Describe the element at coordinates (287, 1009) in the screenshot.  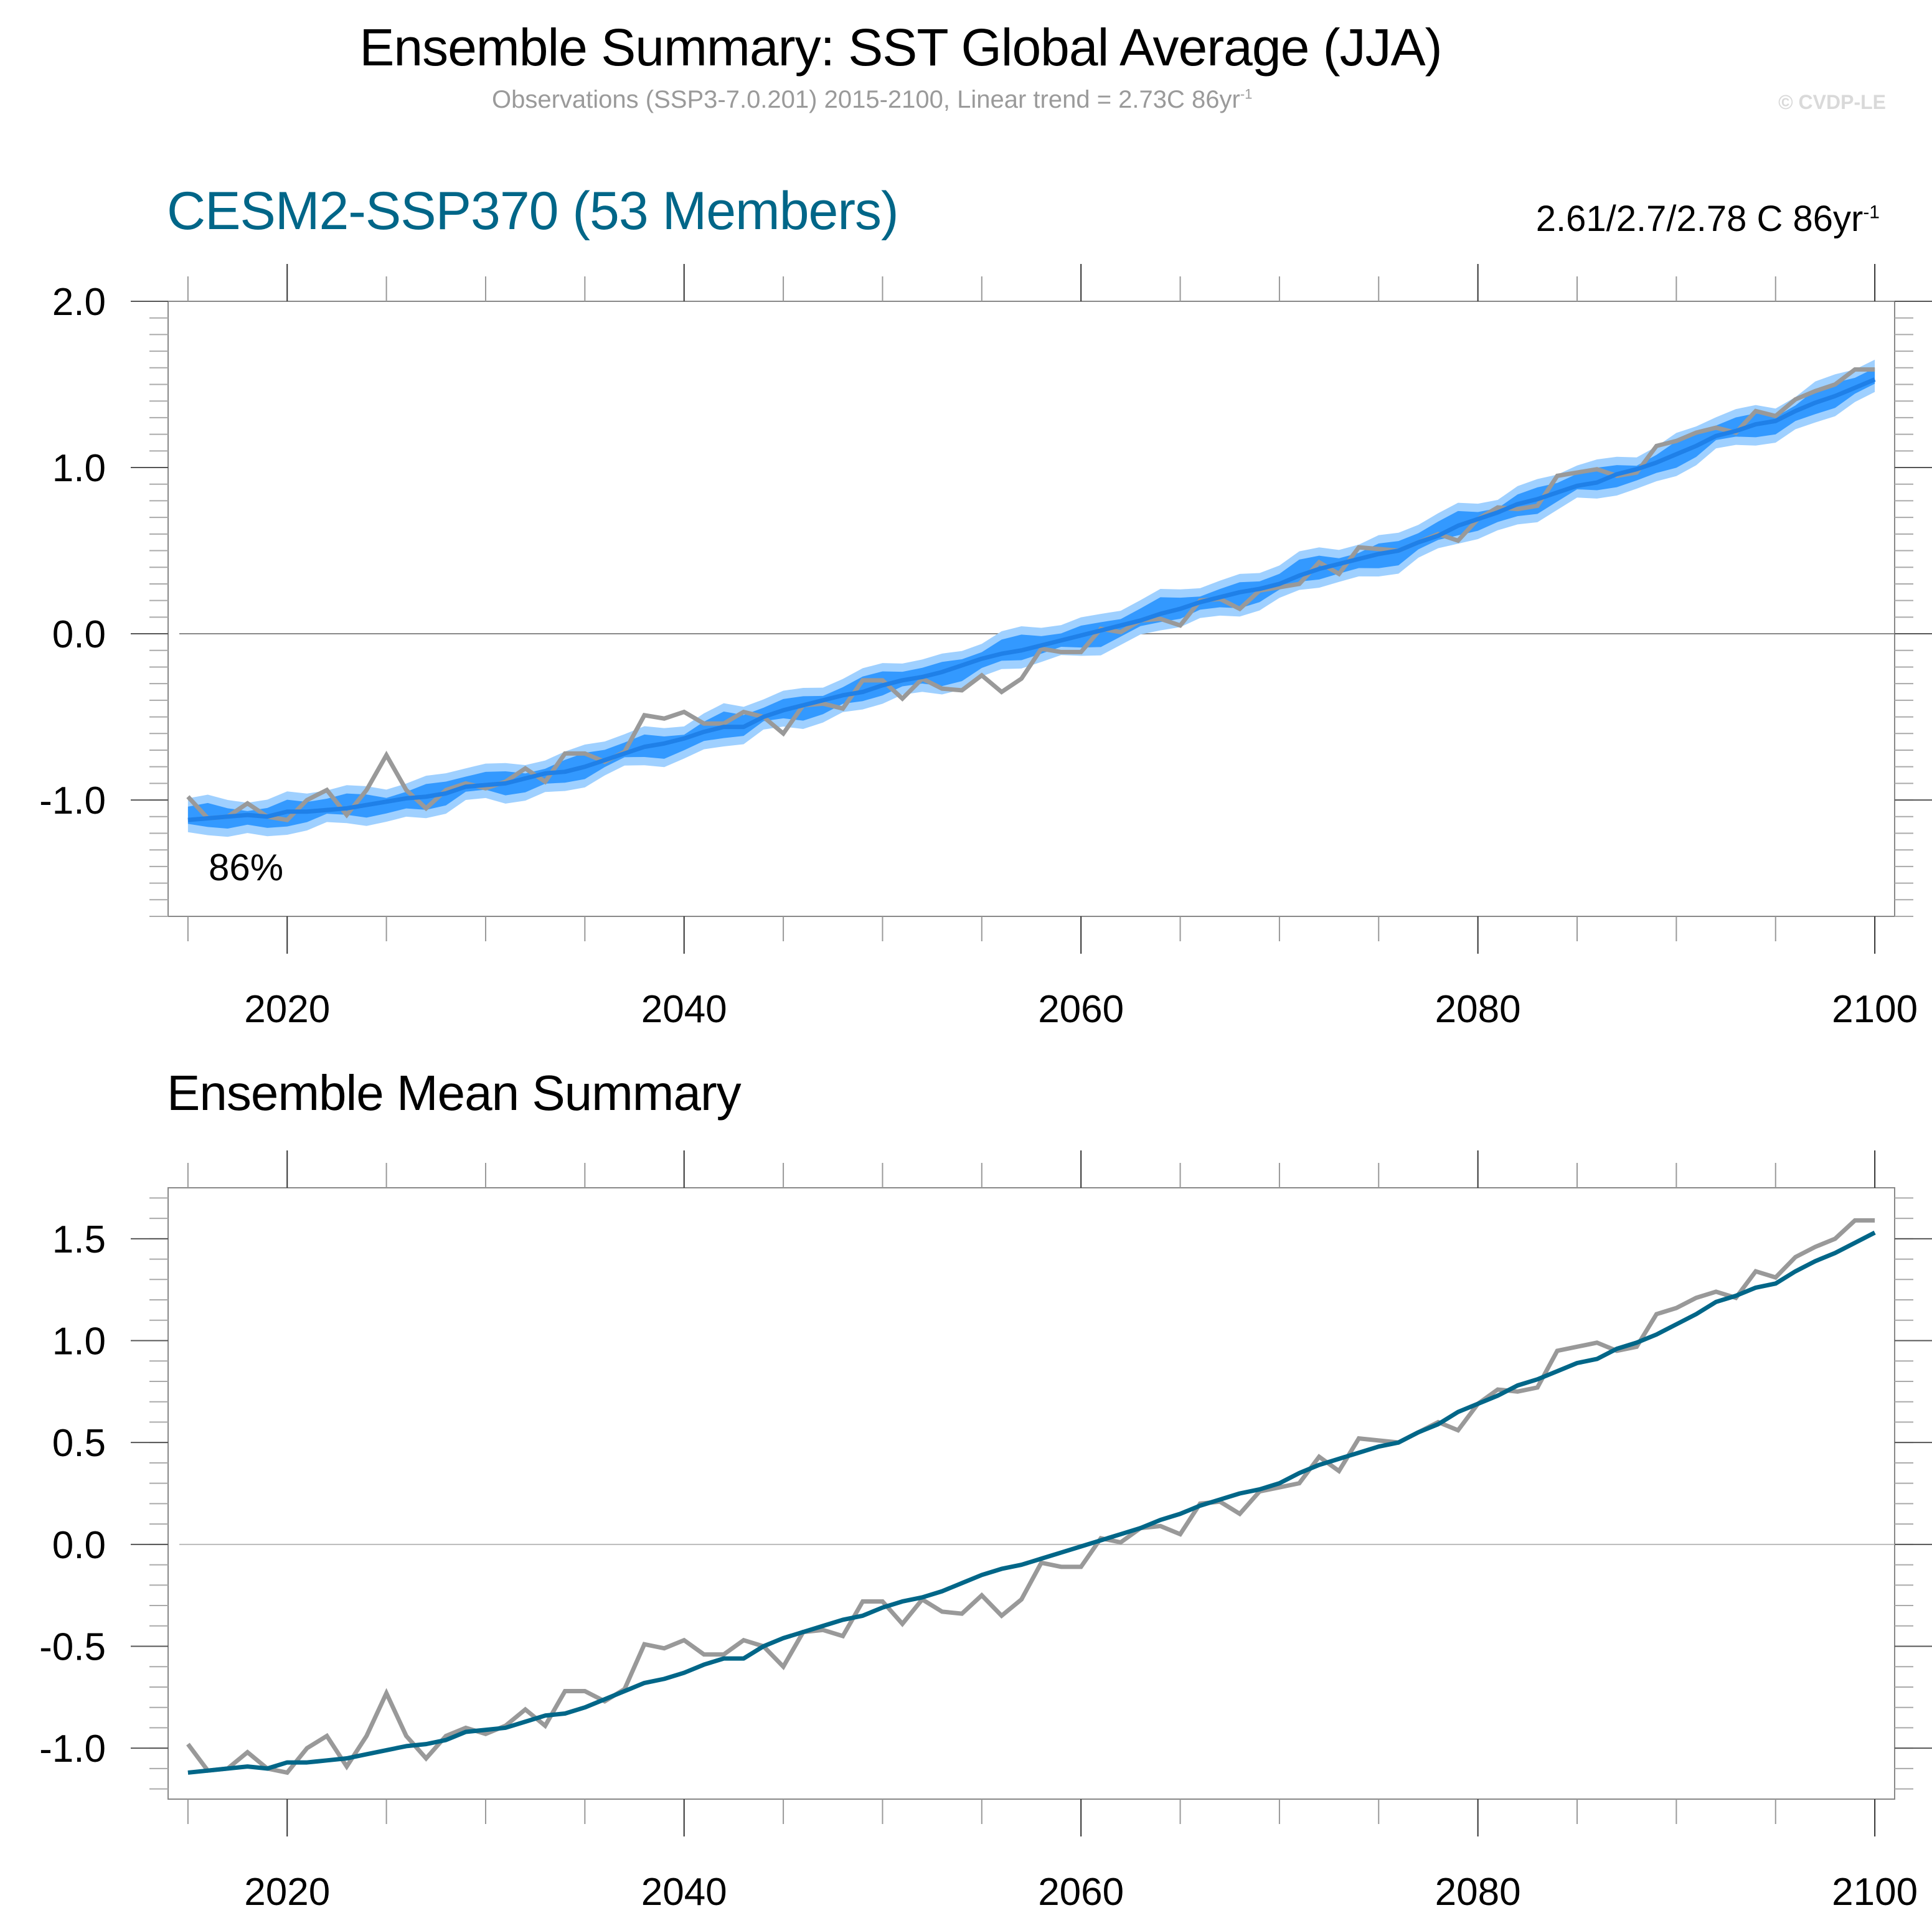
I see `panel1-xtick-label: 2020` at that location.